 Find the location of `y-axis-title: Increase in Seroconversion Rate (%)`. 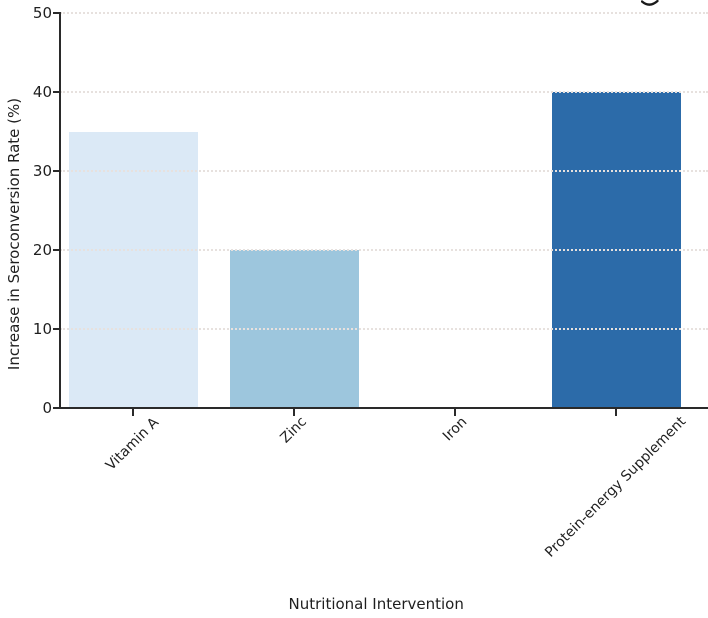

y-axis-title: Increase in Seroconversion Rate (%) is located at coordinates (14, 234).